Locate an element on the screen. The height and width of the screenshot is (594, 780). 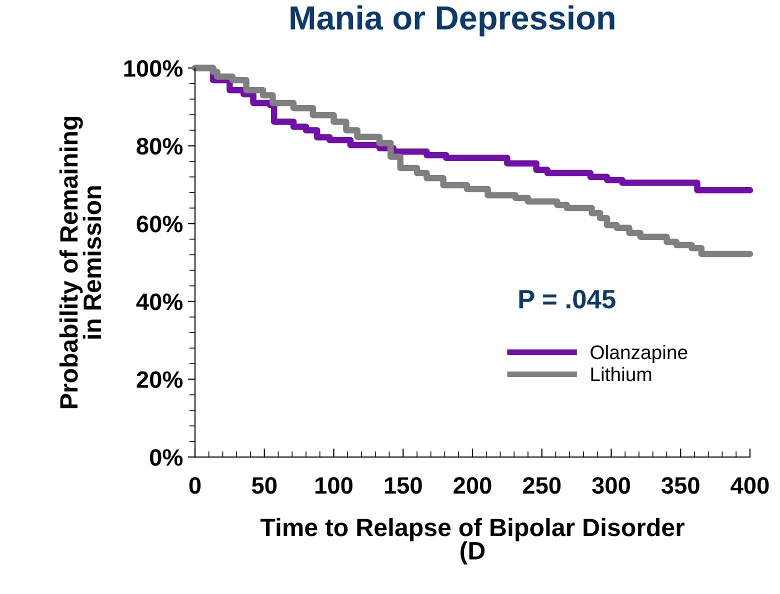
x-tick-label: 350 is located at coordinates (680, 485).